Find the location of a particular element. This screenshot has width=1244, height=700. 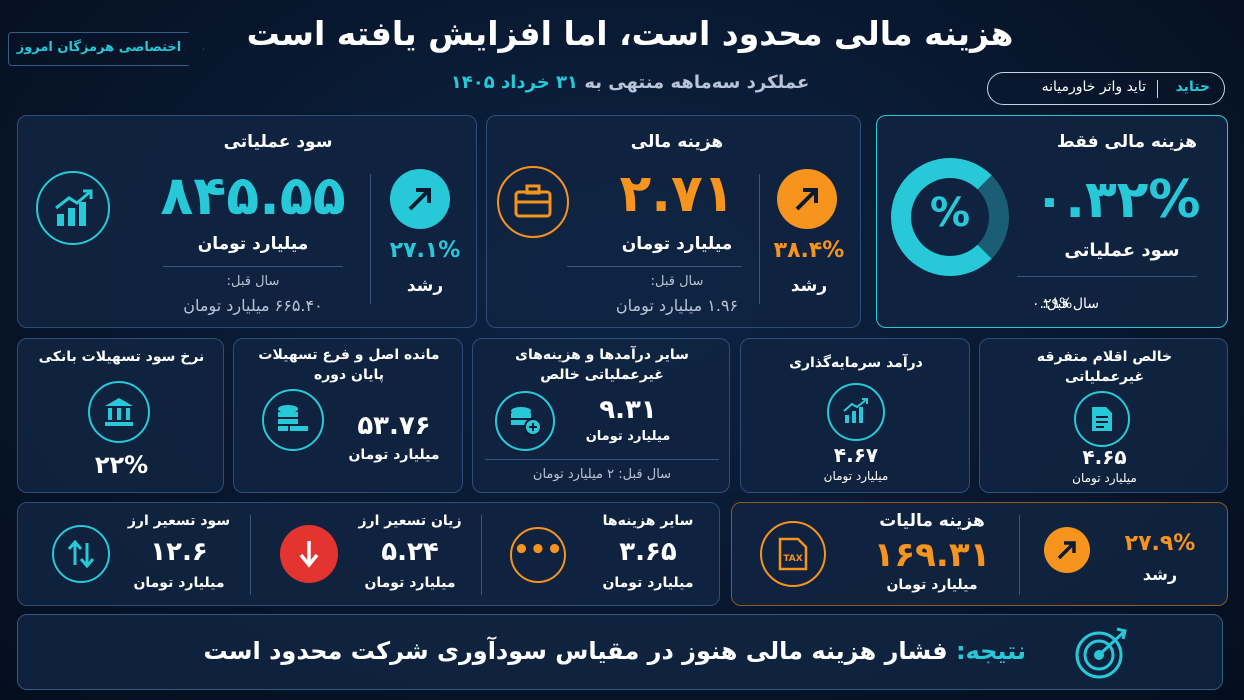

prev-value: سال قبل: ۲ میلیارد تومان is located at coordinates (602, 474).